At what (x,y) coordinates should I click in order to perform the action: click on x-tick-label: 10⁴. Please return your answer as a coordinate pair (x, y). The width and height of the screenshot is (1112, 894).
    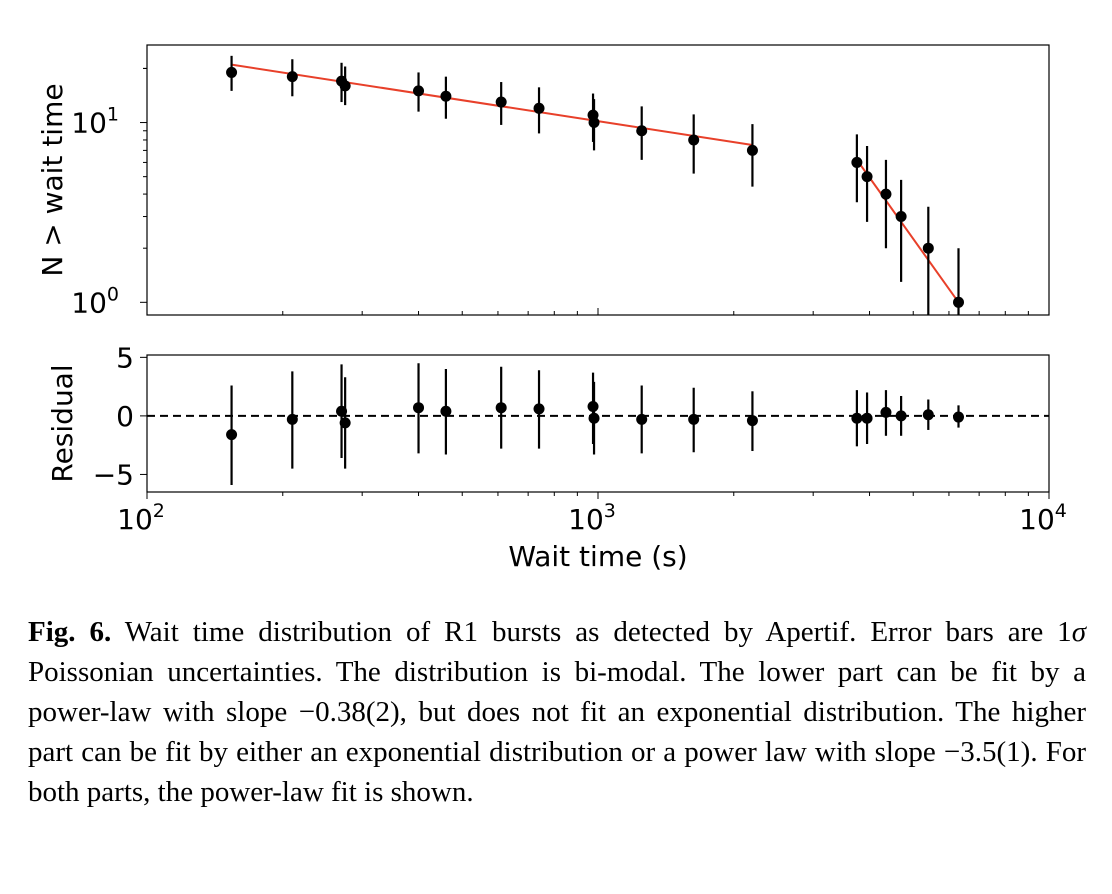
    Looking at the image, I should click on (1043, 518).